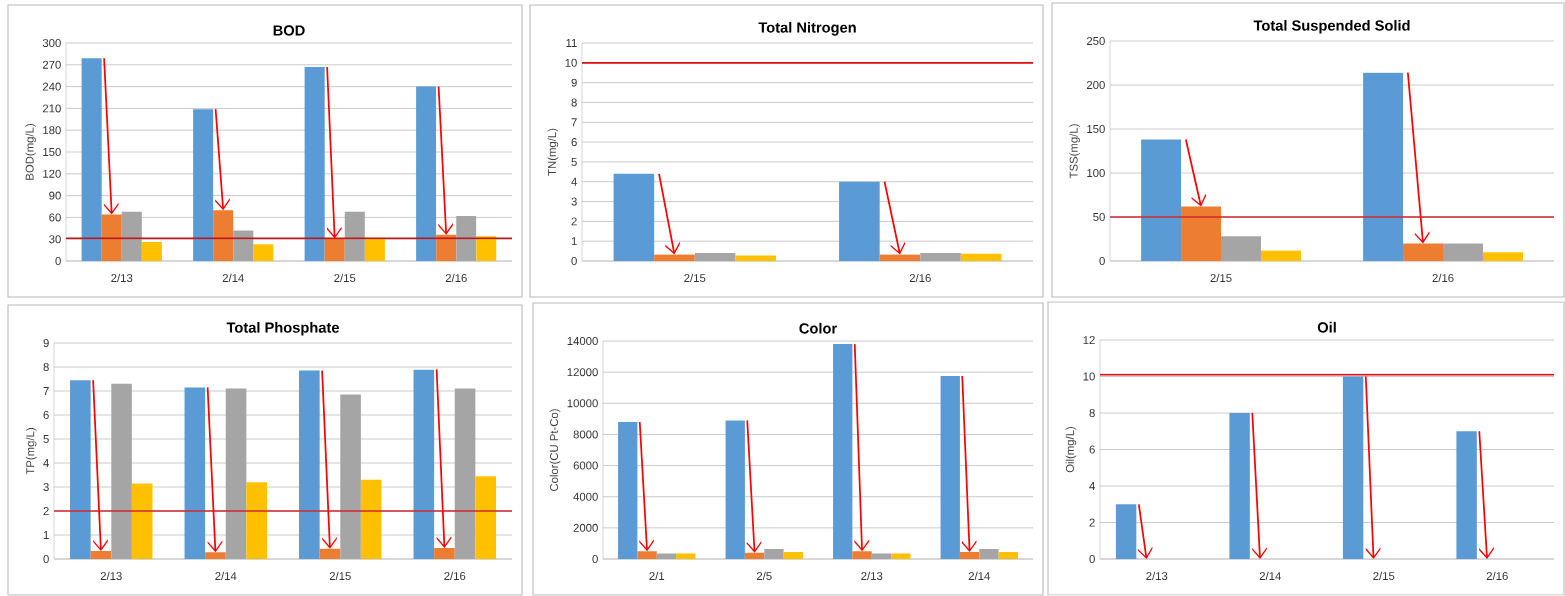 Image resolution: width=1565 pixels, height=596 pixels. Describe the element at coordinates (51, 64) in the screenshot. I see `y-tick-label: 270` at that location.